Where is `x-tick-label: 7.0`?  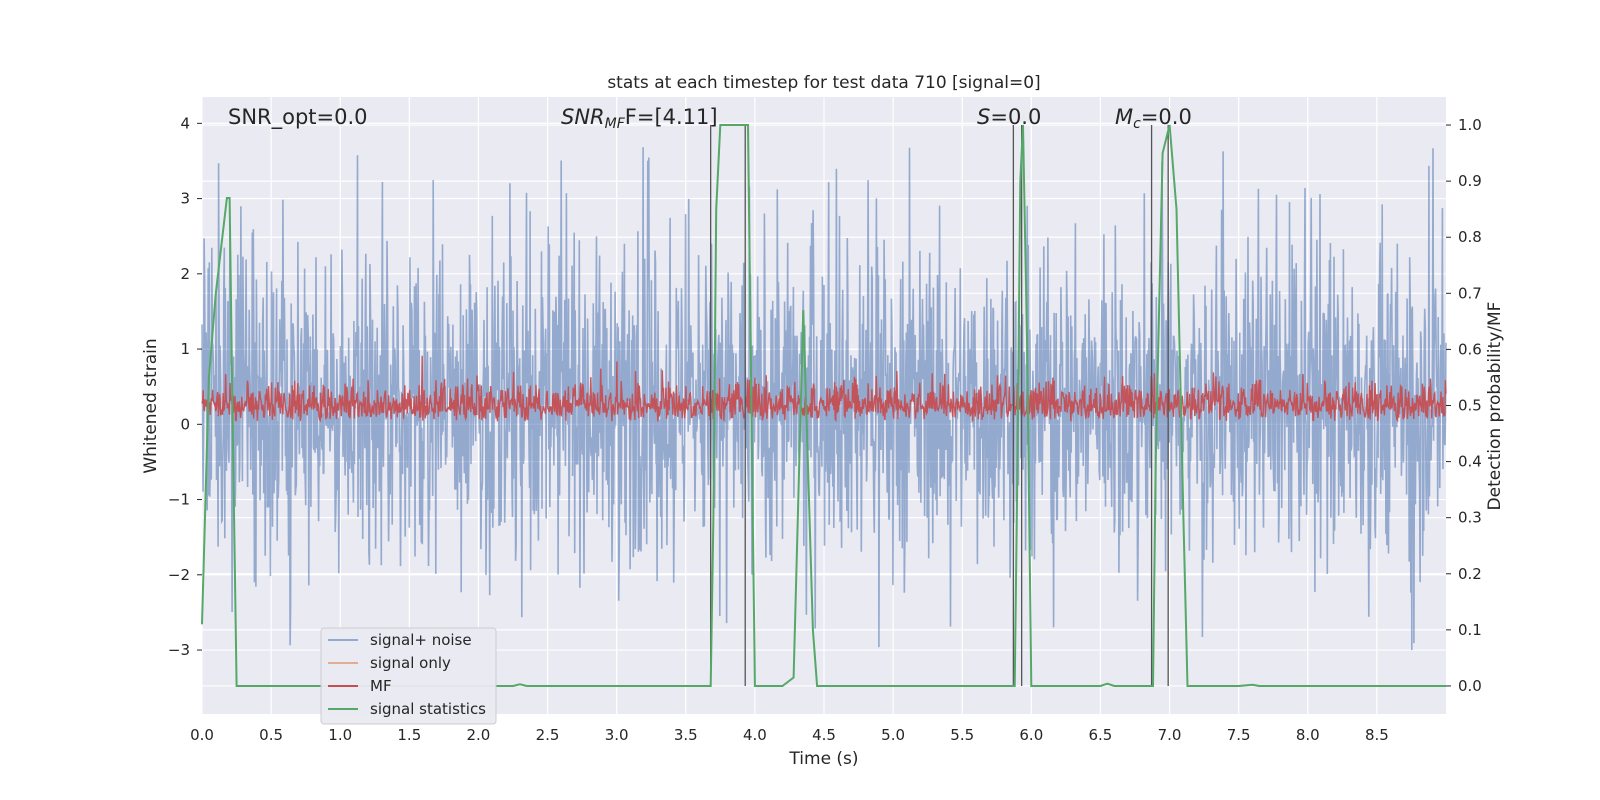
x-tick-label: 7.0 is located at coordinates (1170, 735).